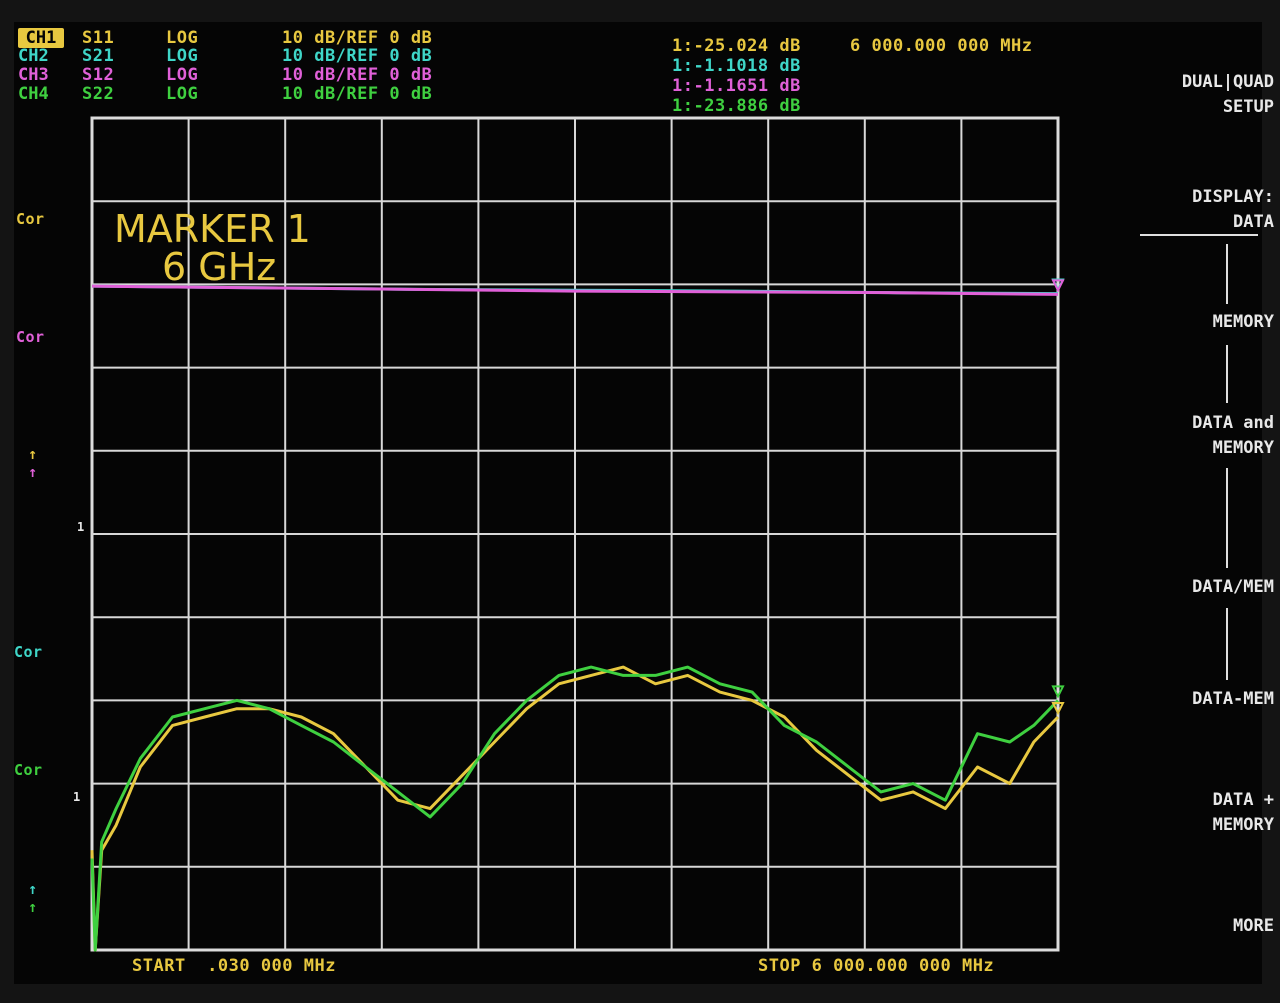 The image size is (1280, 1003). I want to click on softkey-data-and-label: DATA and, so click(1233, 423).